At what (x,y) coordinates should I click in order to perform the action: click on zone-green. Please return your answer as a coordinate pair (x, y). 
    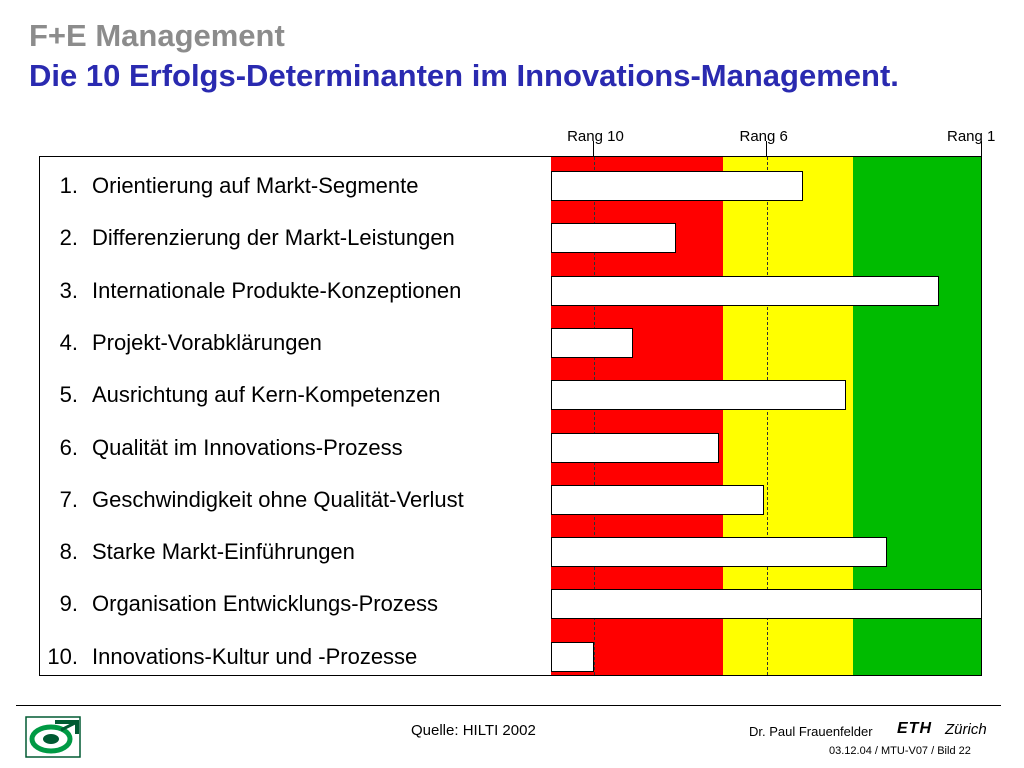
    Looking at the image, I should click on (916, 416).